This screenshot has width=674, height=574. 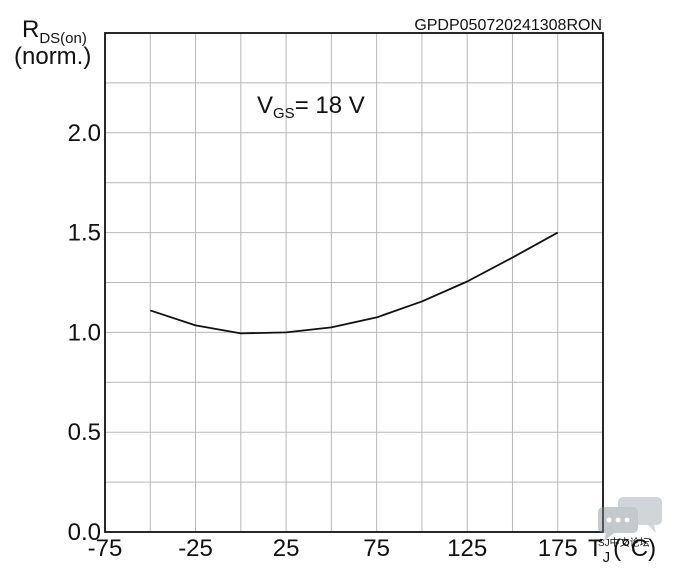 What do you see at coordinates (333, 548) in the screenshot?
I see `x-tick-labels: -75 -25 25 75 125 175` at bounding box center [333, 548].